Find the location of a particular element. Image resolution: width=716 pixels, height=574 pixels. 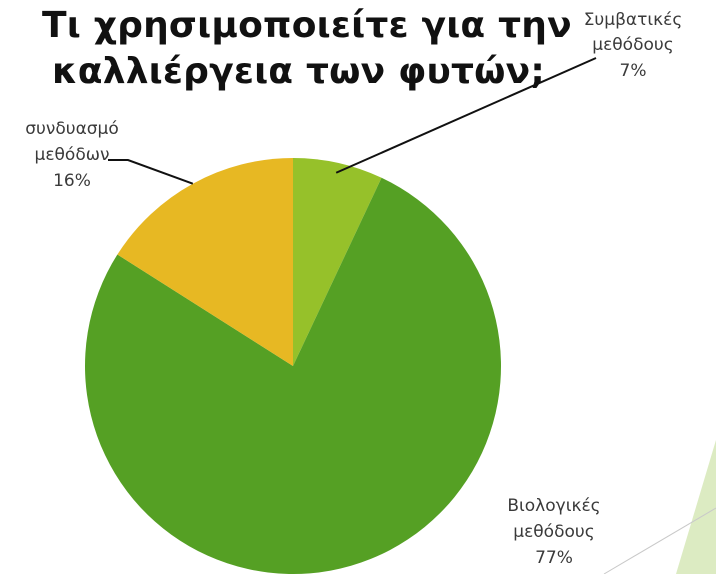

slice-label-1-line-2: μεθόδους is located at coordinates (632, 45).